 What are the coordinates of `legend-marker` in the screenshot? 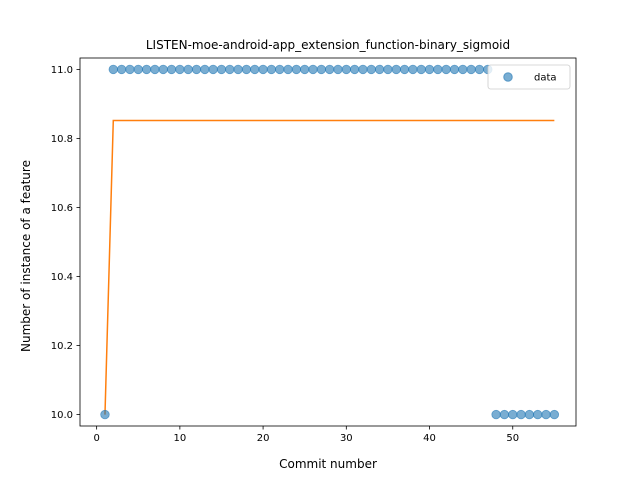 It's located at (508, 77).